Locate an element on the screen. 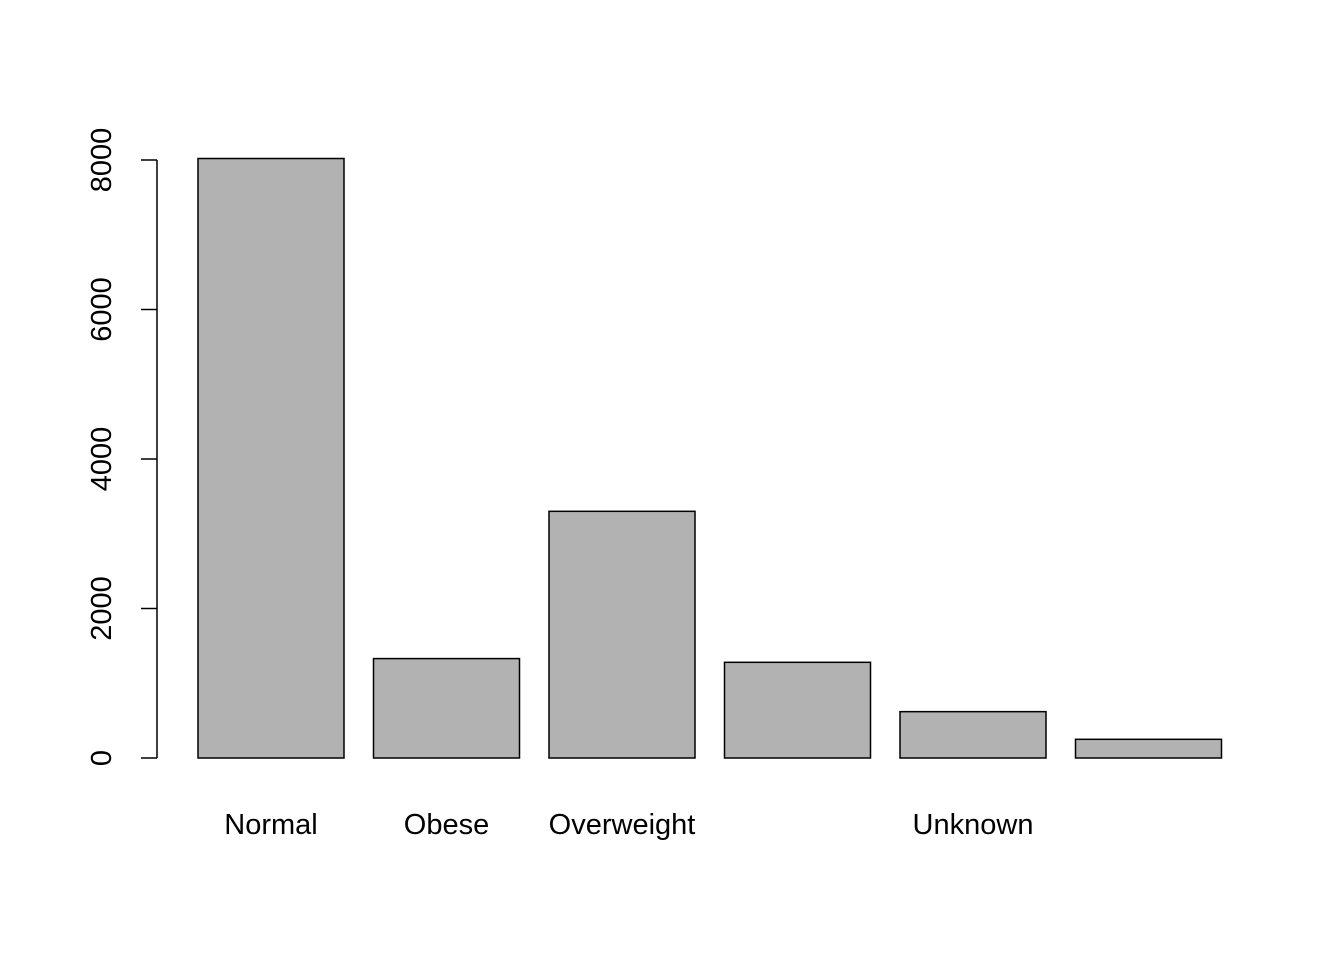 Image resolution: width=1344 pixels, height=960 pixels. x-category-label: Overweight is located at coordinates (622, 825).